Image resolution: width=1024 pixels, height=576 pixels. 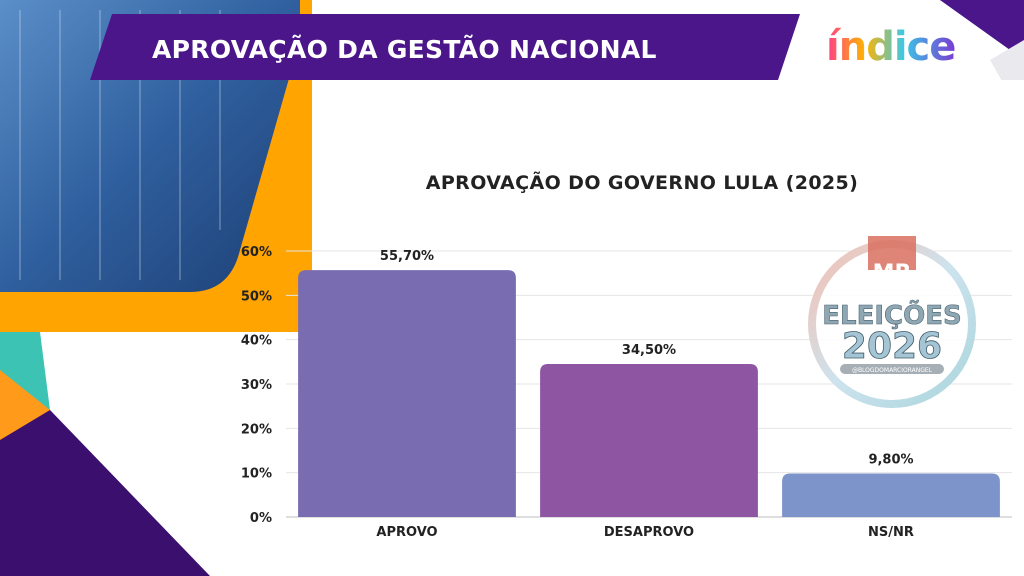 I want to click on page-title: APROVAÇÃO DA GESTÃO NACIONAL, so click(x=404, y=49).